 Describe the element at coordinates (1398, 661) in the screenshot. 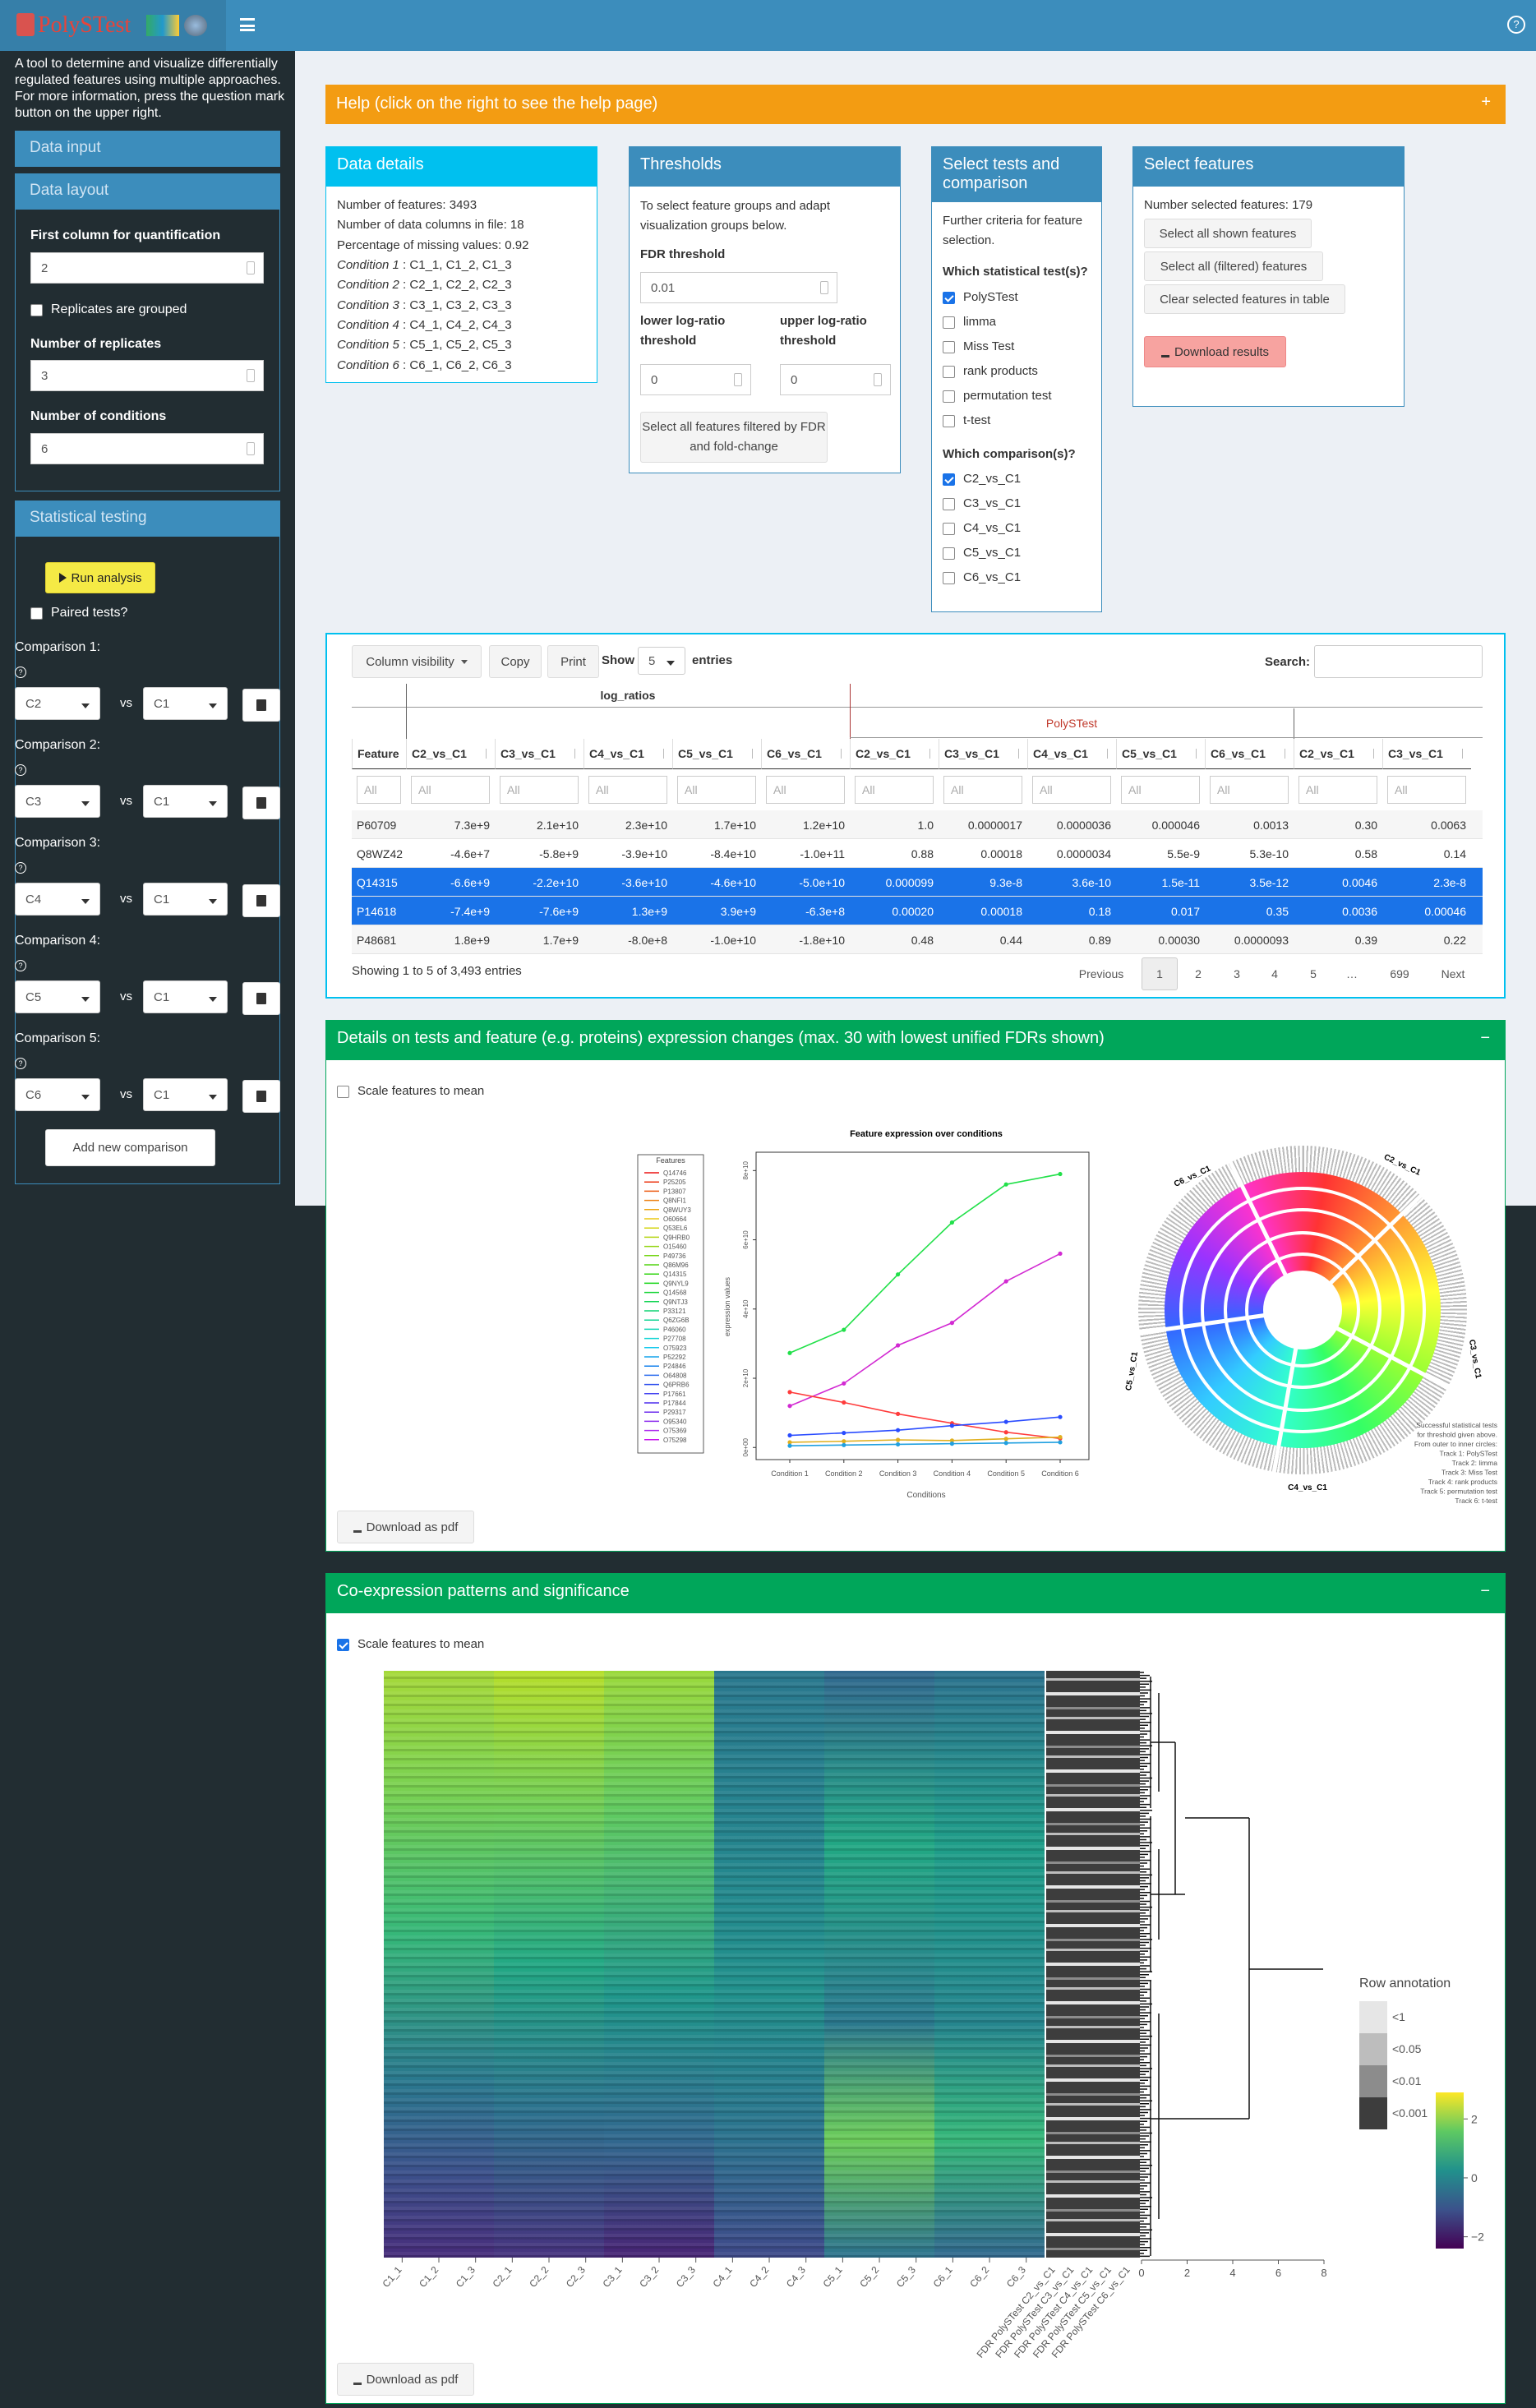

I see `search-input` at that location.